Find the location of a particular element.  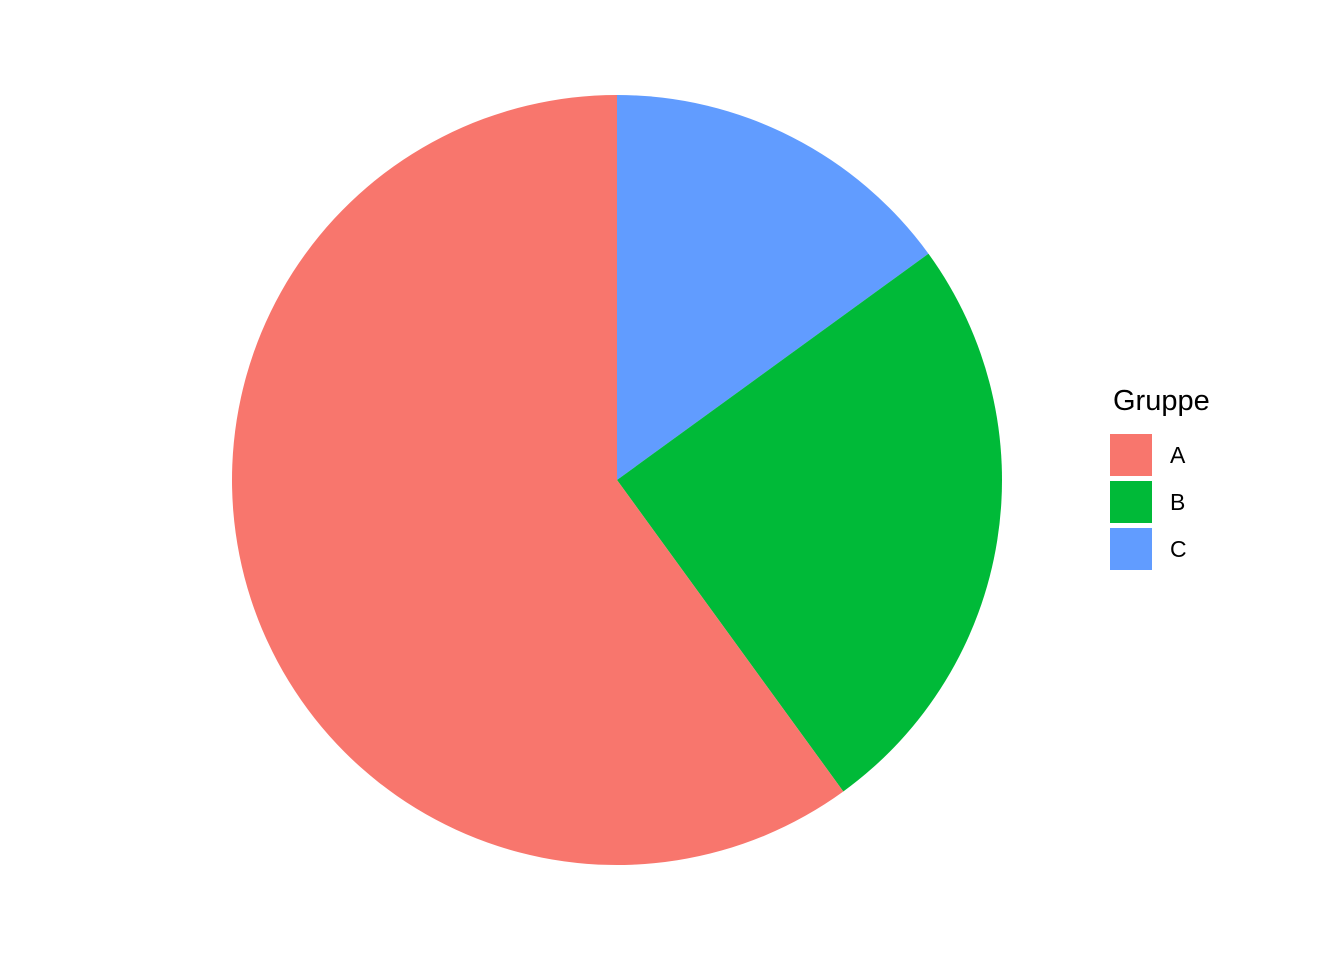

legend-label-a: A is located at coordinates (1178, 454).